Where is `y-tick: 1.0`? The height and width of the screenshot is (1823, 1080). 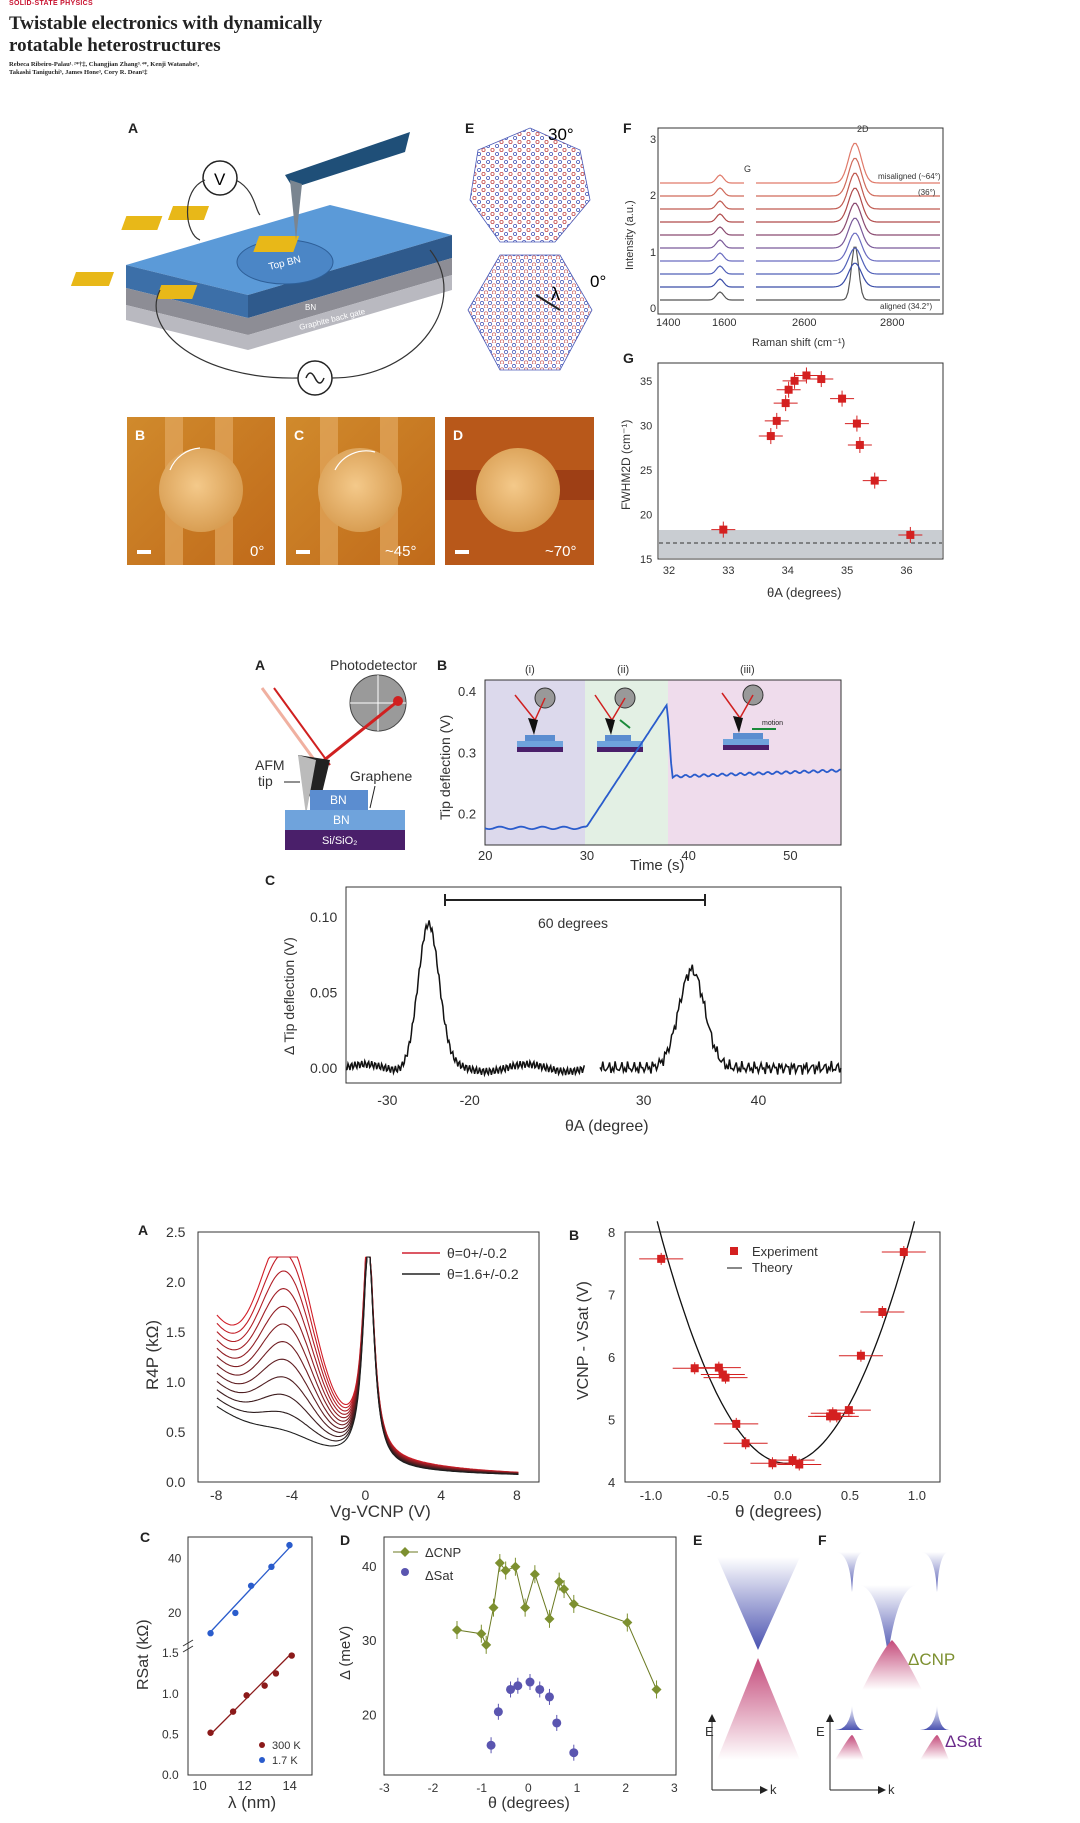 y-tick: 1.0 is located at coordinates (176, 1382).